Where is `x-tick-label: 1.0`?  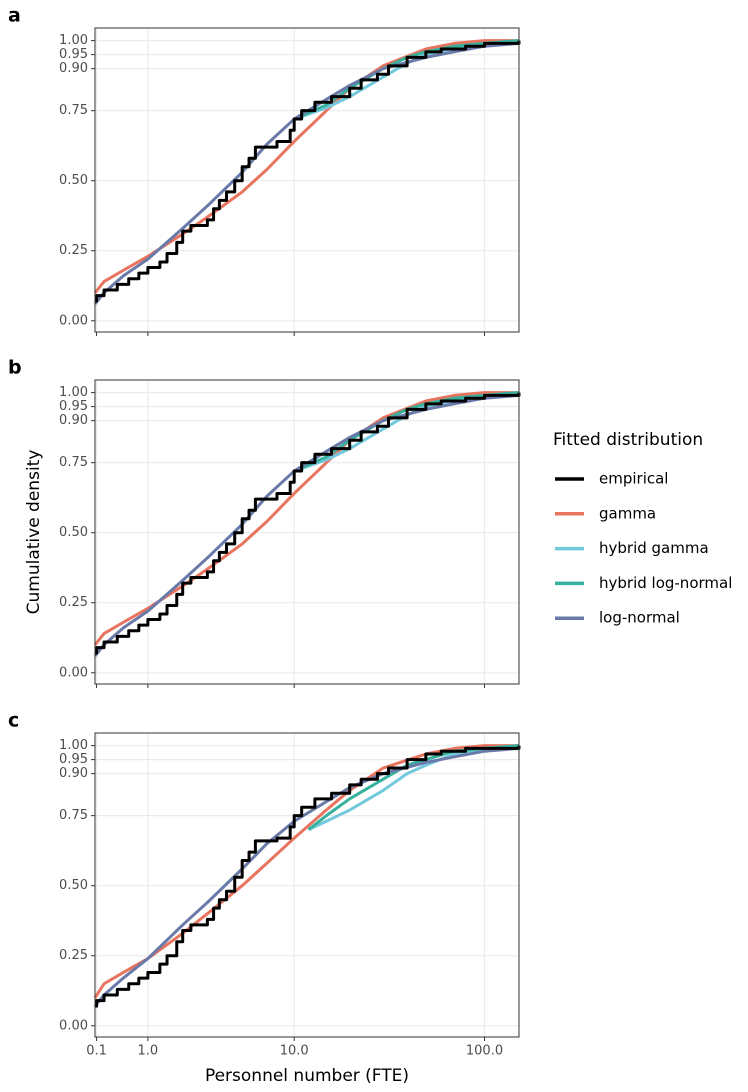
x-tick-label: 1.0 is located at coordinates (148, 1051).